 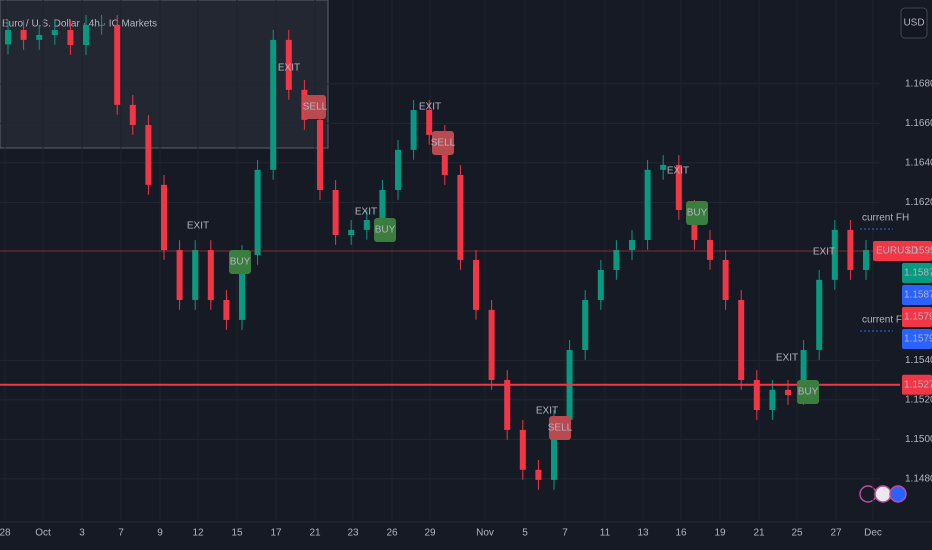 I want to click on price-label: 1.15879, so click(x=918, y=273).